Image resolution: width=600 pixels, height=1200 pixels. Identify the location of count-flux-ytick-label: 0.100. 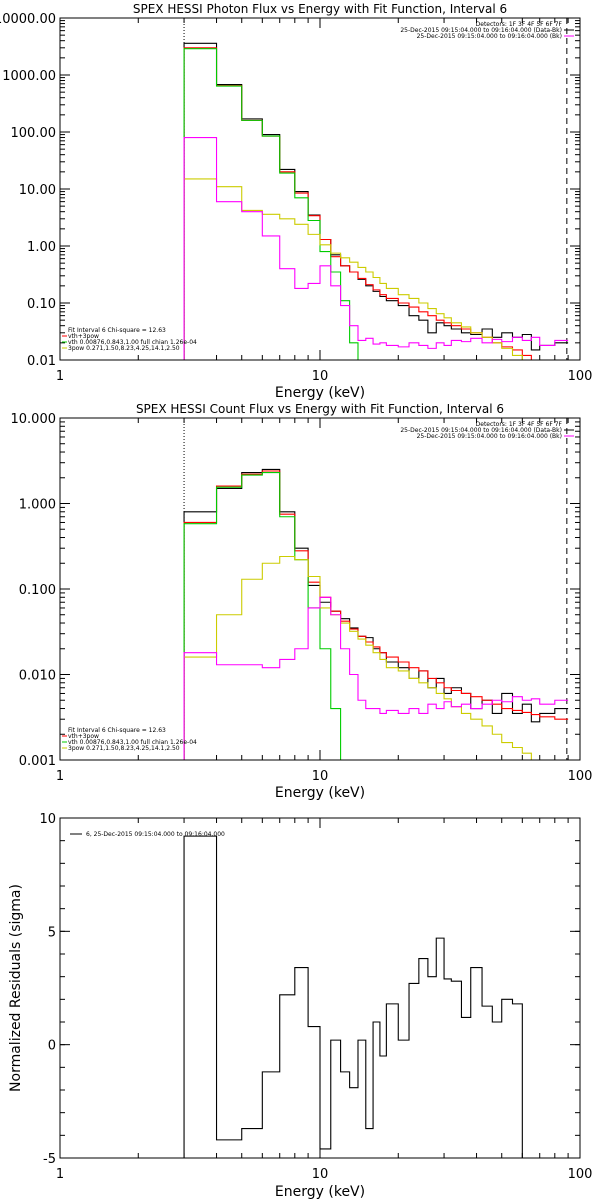
(37, 590).